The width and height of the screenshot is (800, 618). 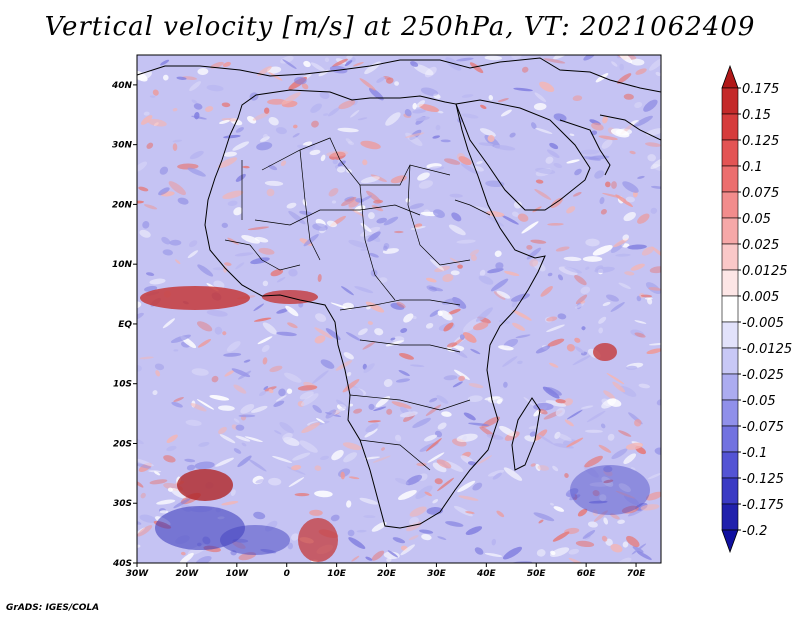 I want to click on y-tick-label: EQ, so click(x=125, y=325).